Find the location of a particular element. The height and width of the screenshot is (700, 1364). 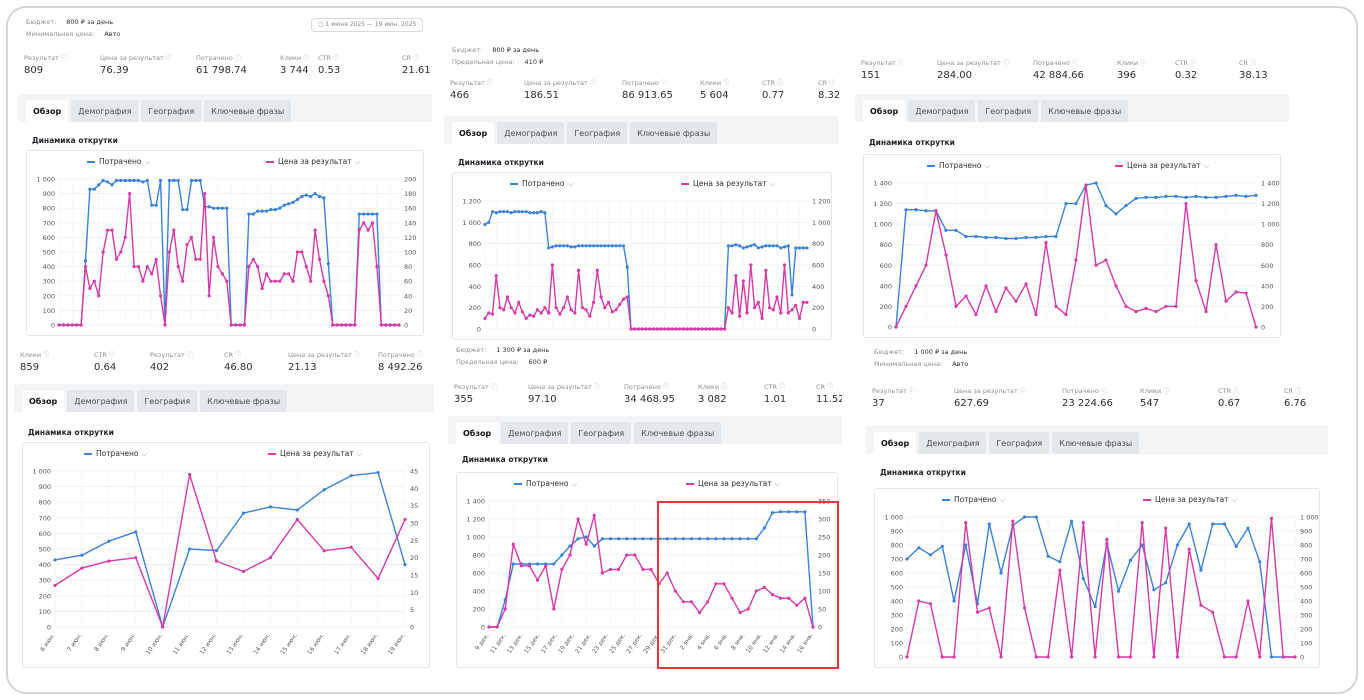

y-tick-left: 400 is located at coordinates (45, 565).